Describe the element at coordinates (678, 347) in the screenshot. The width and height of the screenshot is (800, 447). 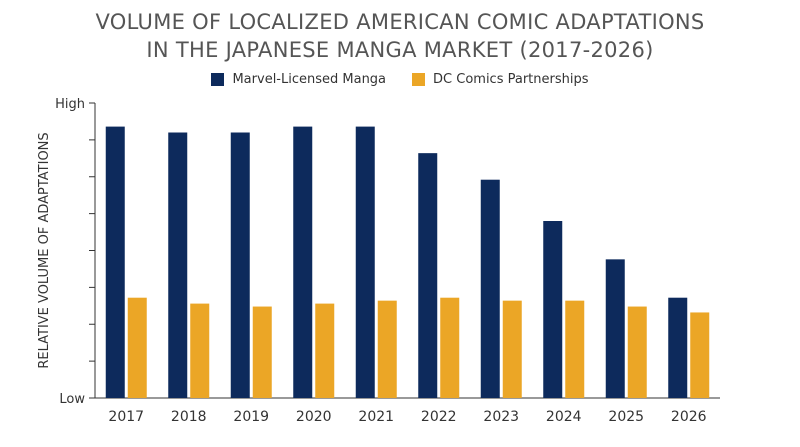
I see `bar-marvel-2026` at that location.